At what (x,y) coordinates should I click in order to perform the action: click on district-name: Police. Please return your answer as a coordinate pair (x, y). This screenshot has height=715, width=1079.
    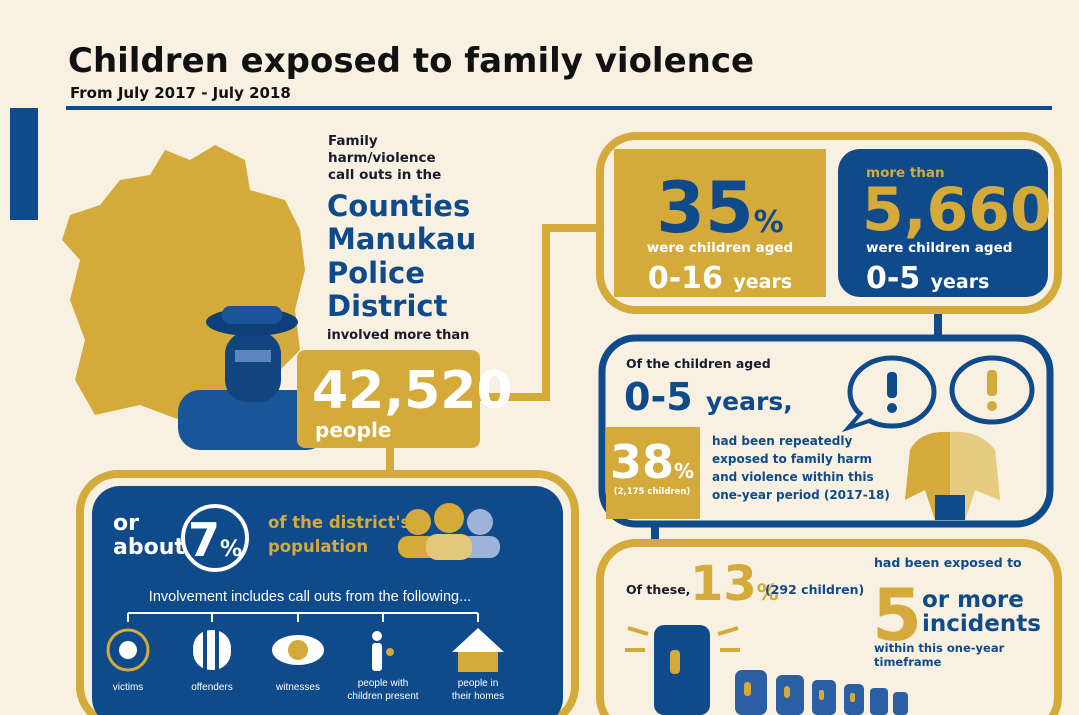
    Looking at the image, I should click on (376, 273).